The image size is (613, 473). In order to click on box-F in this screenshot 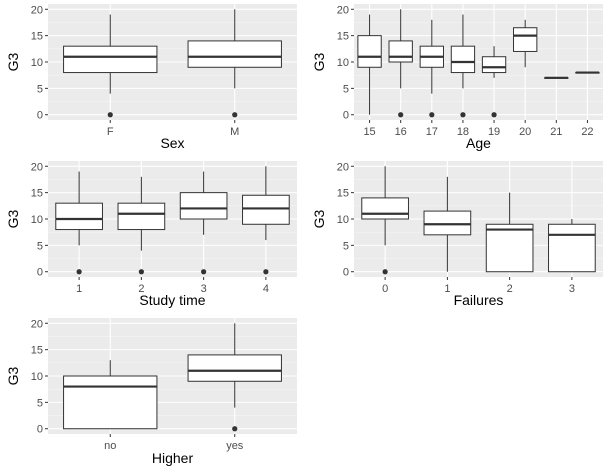, I will do `click(110, 66)`.